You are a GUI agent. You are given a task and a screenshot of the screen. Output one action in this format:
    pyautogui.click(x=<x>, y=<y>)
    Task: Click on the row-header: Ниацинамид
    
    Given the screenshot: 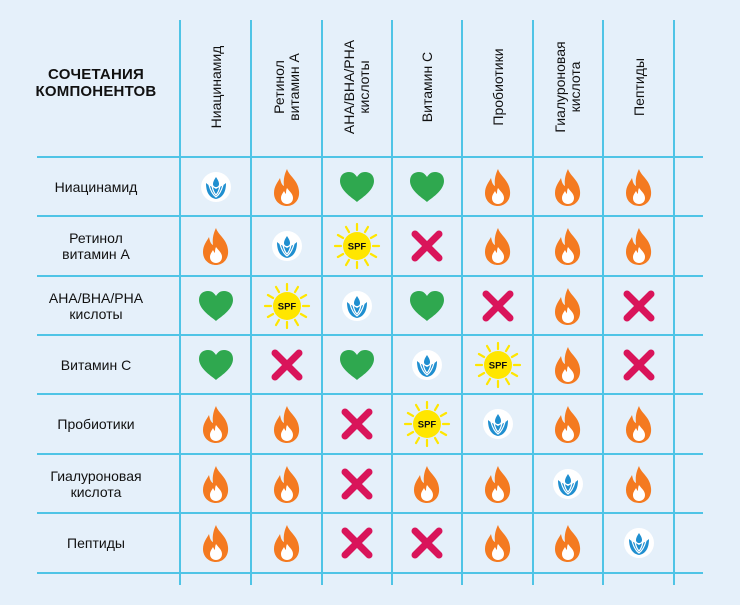 What is the action you would take?
    pyautogui.click(x=96, y=186)
    